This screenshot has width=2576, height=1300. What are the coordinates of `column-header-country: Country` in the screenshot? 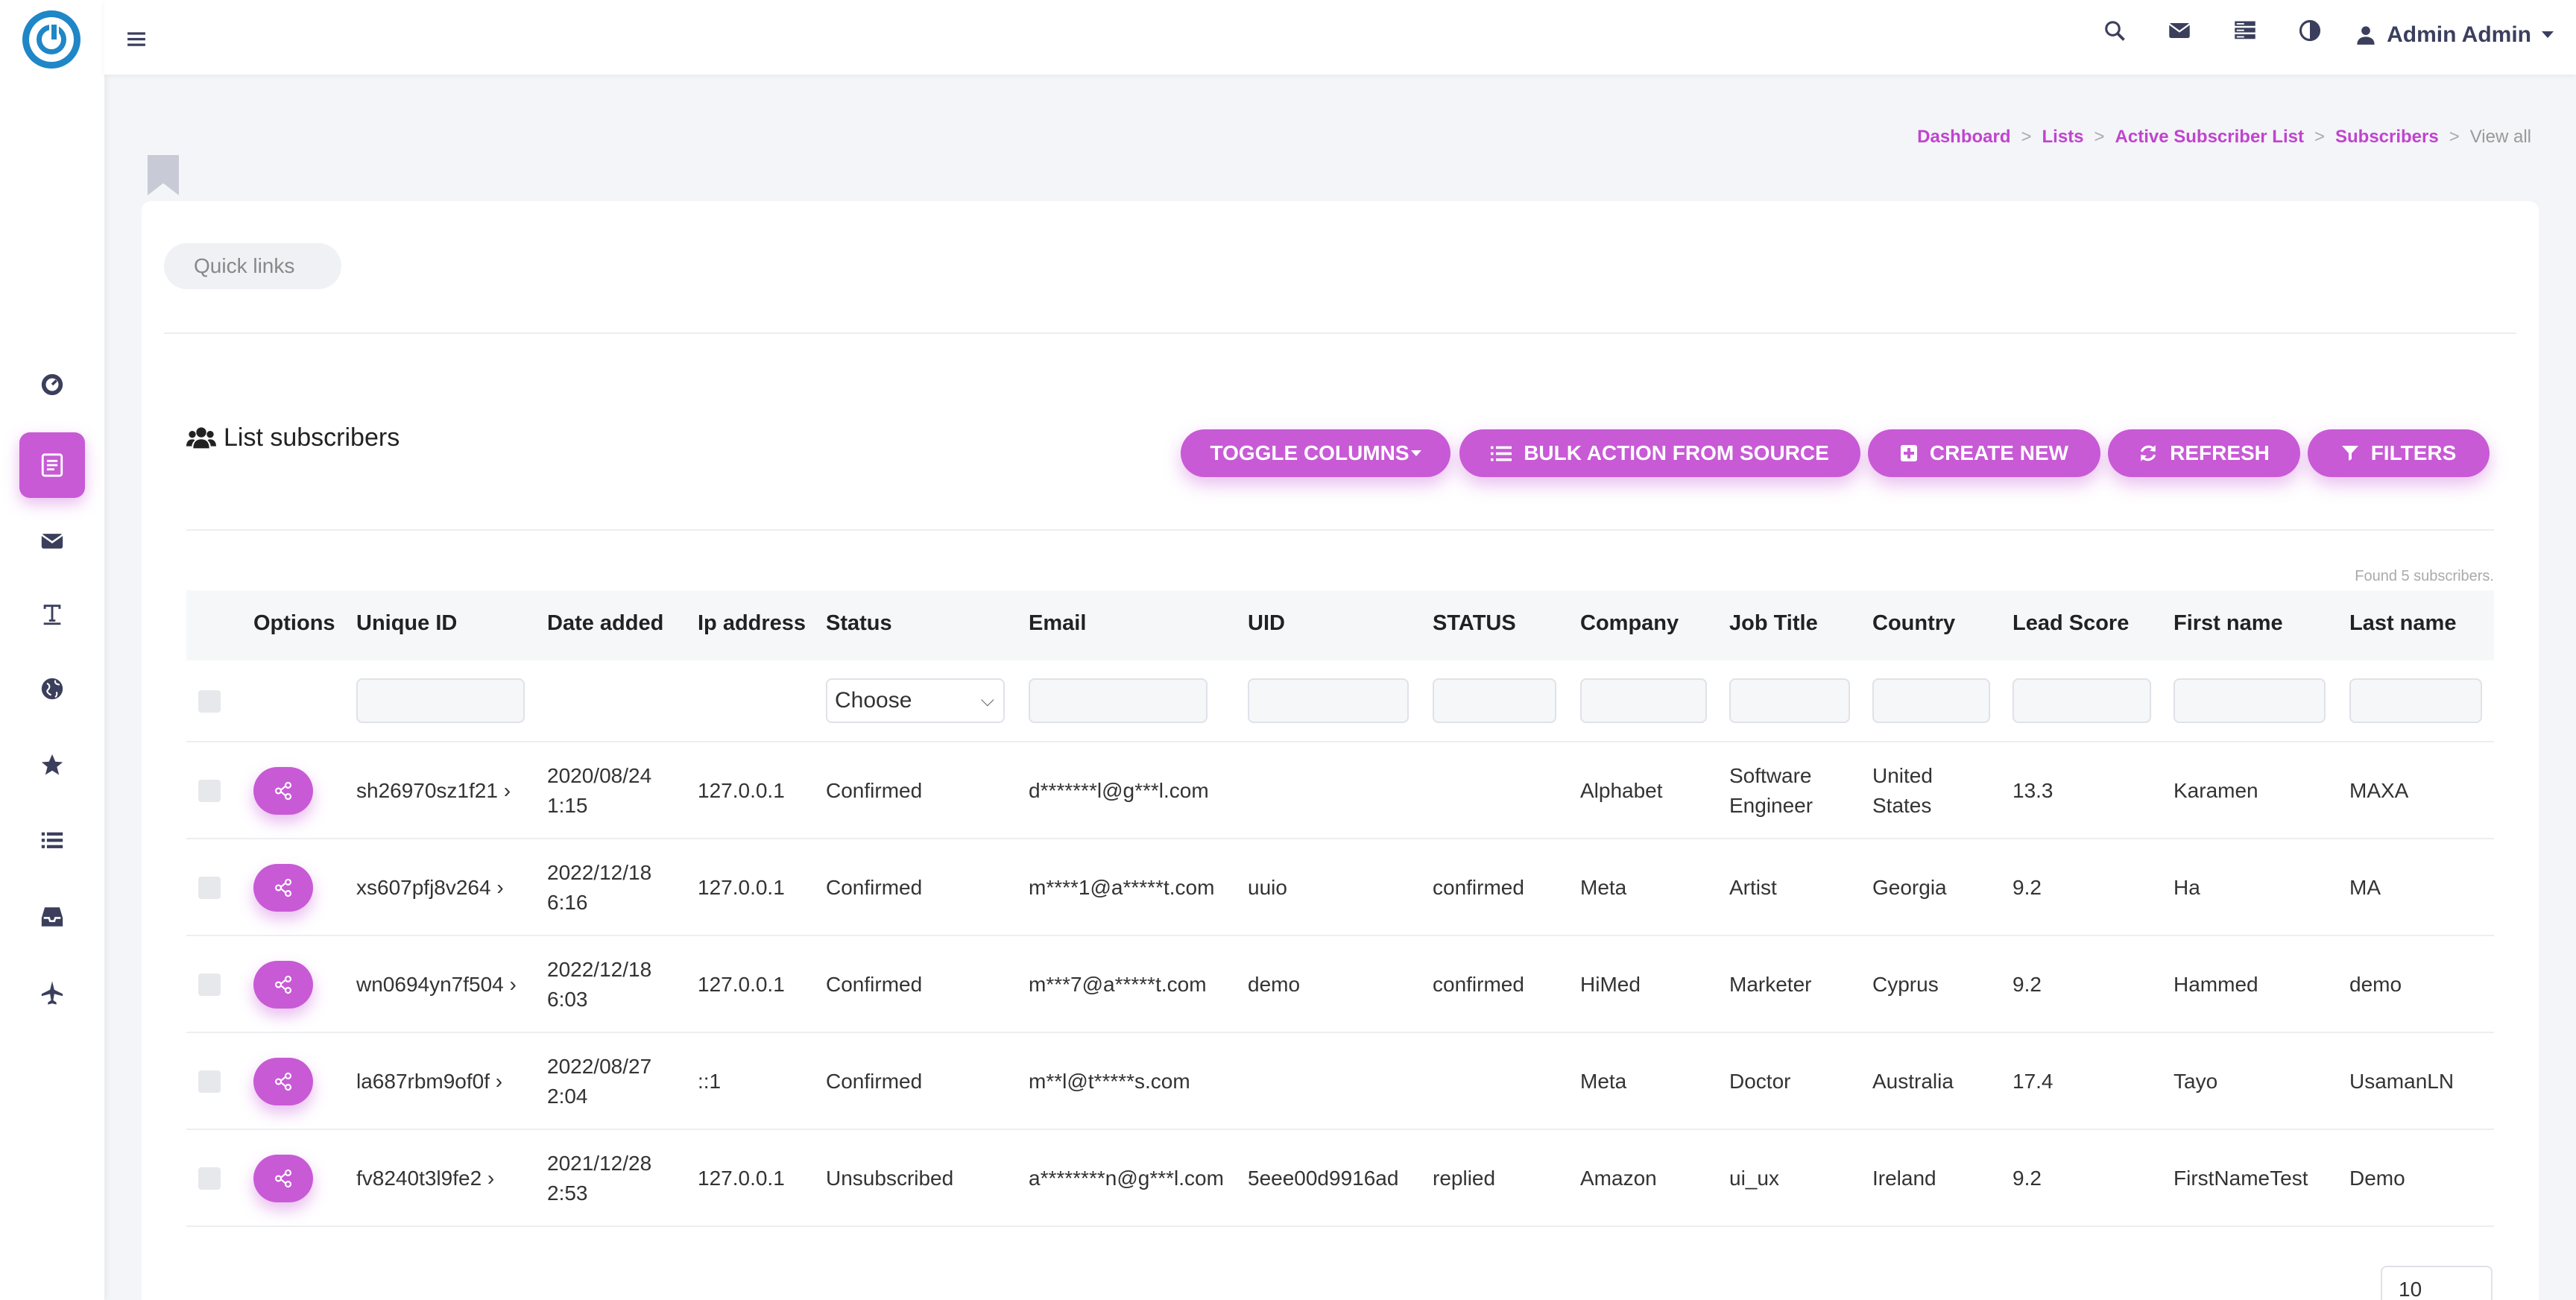 It's located at (1914, 623).